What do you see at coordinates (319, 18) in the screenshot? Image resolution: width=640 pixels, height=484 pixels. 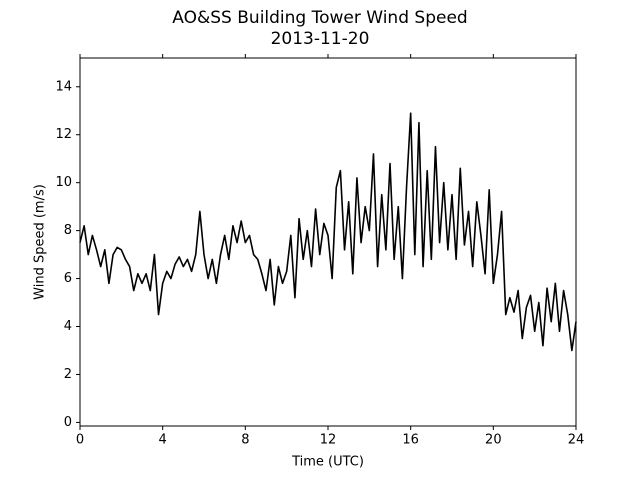 I see `chart-title: AO&SS Building Tower Wind Speed` at bounding box center [319, 18].